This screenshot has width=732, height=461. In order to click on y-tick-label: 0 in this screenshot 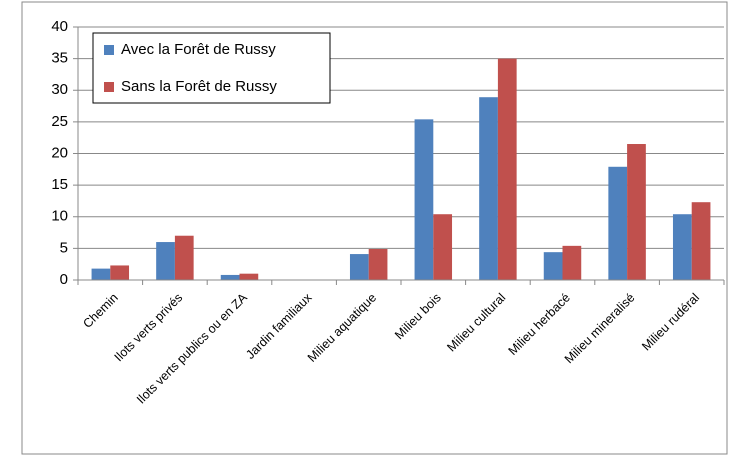, I will do `click(64, 279)`.